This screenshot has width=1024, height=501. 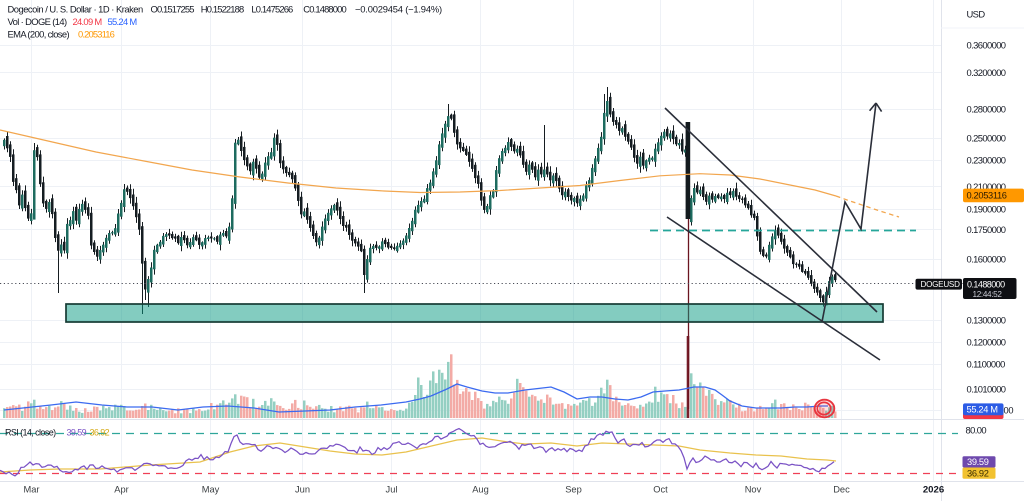 What do you see at coordinates (976, 13) in the screenshot?
I see `svg-text: USD` at bounding box center [976, 13].